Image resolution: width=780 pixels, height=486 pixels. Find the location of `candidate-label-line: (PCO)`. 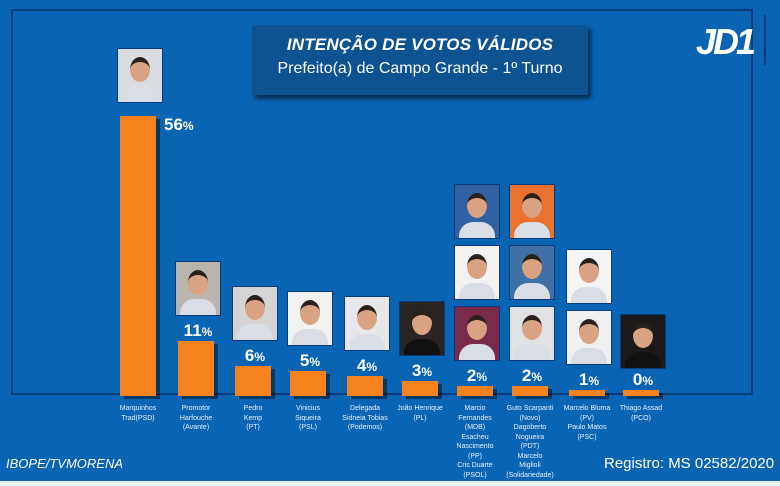

candidate-label-line: (PCO) is located at coordinates (641, 418).